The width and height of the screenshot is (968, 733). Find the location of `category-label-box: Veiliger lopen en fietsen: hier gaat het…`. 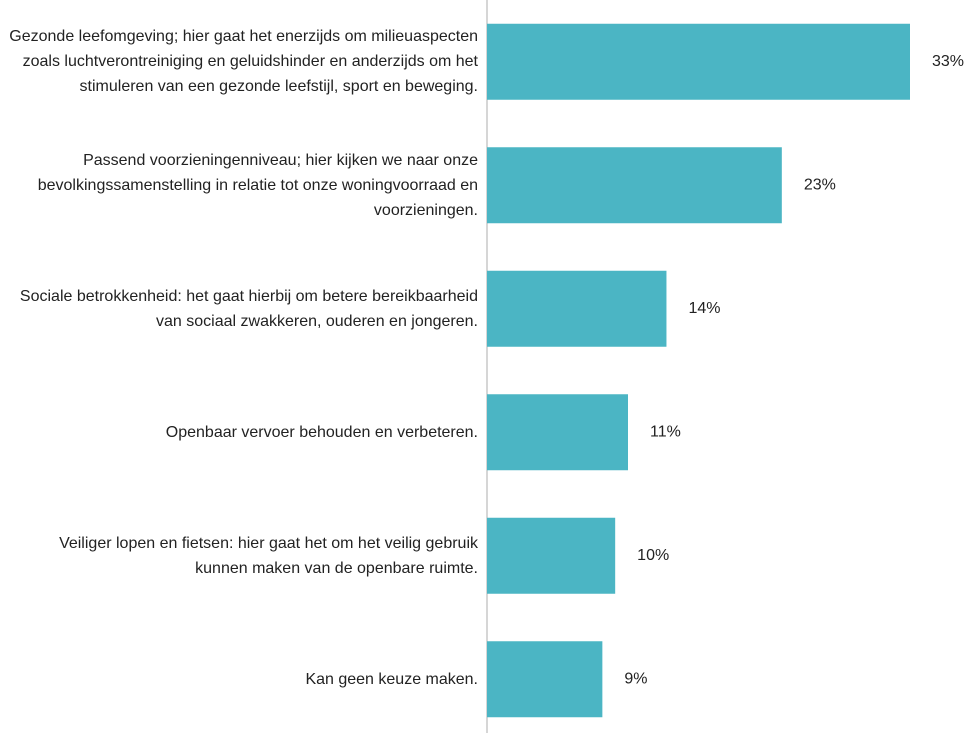

category-label-box: Veiliger lopen en fietsen: hier gaat het… is located at coordinates (241, 556).